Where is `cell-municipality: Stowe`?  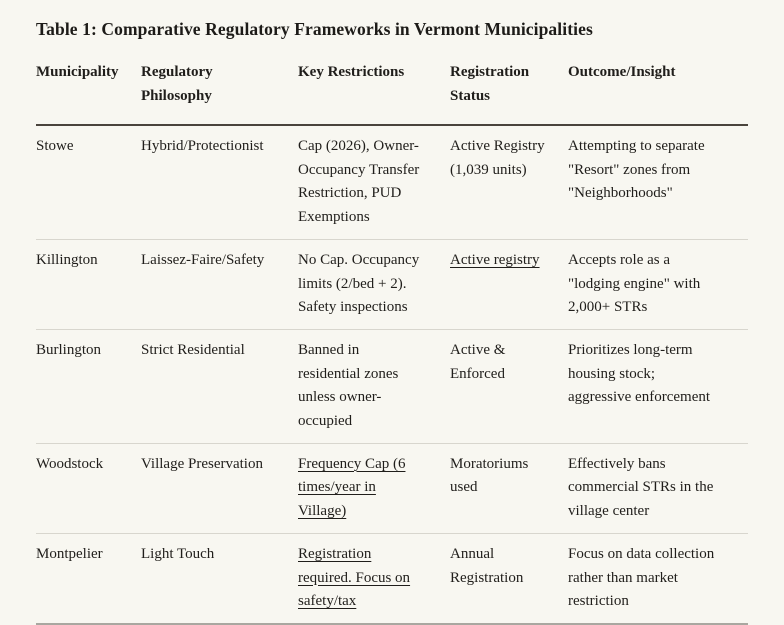 cell-municipality: Stowe is located at coordinates (55, 146).